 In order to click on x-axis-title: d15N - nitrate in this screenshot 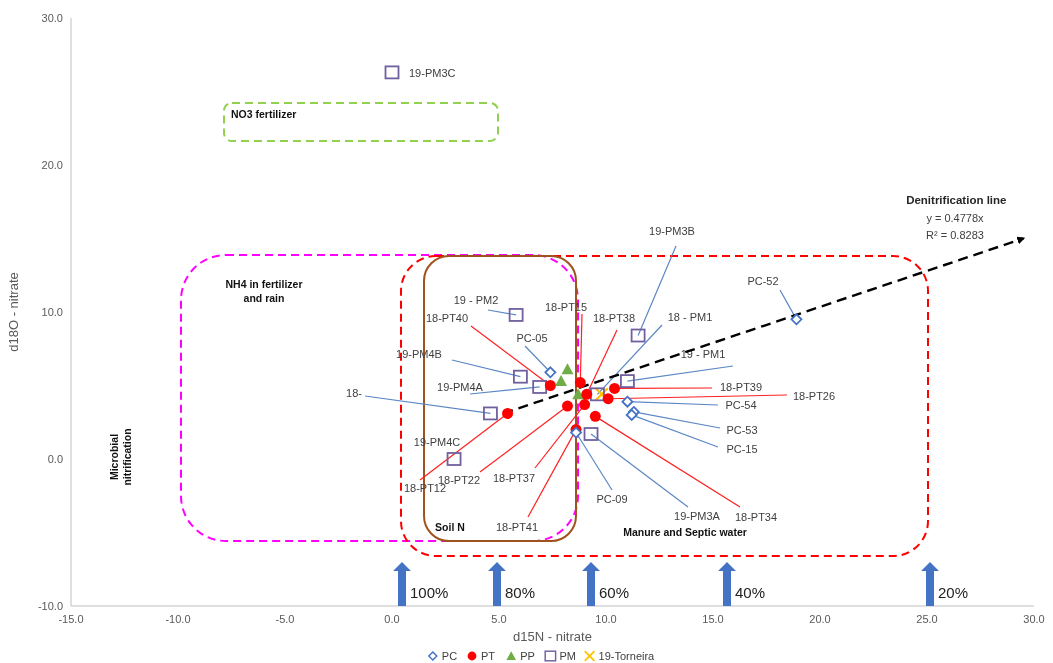, I will do `click(552, 636)`.